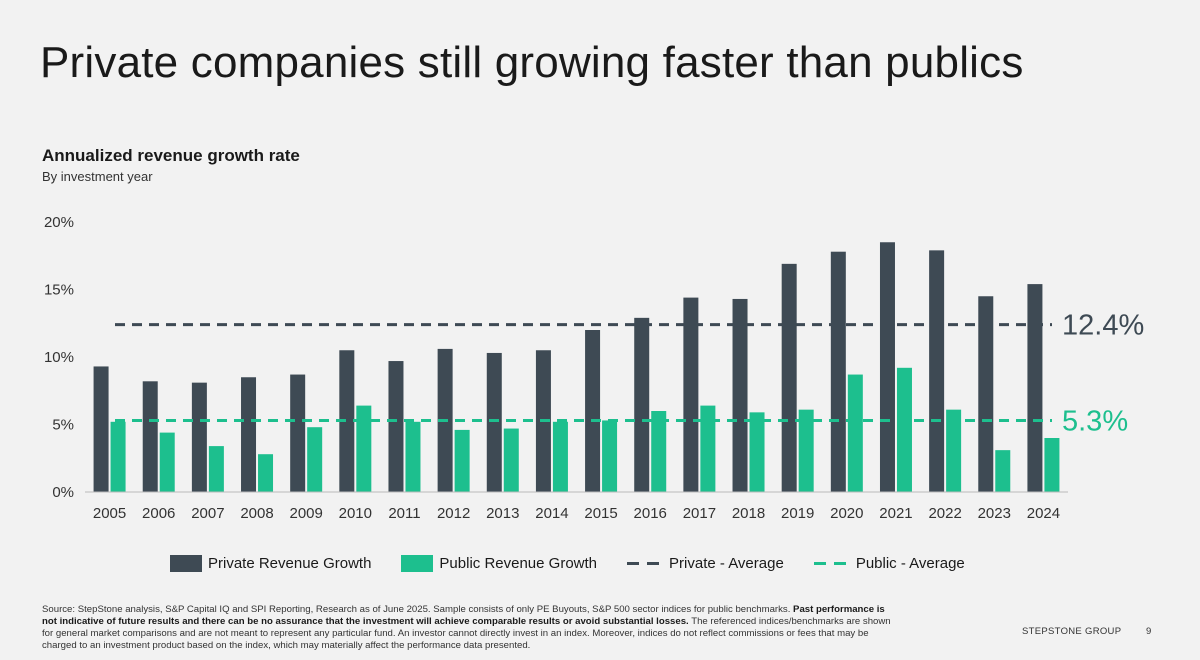 The width and height of the screenshot is (1200, 660). What do you see at coordinates (748, 513) in the screenshot?
I see `x-tick-label: 2018` at bounding box center [748, 513].